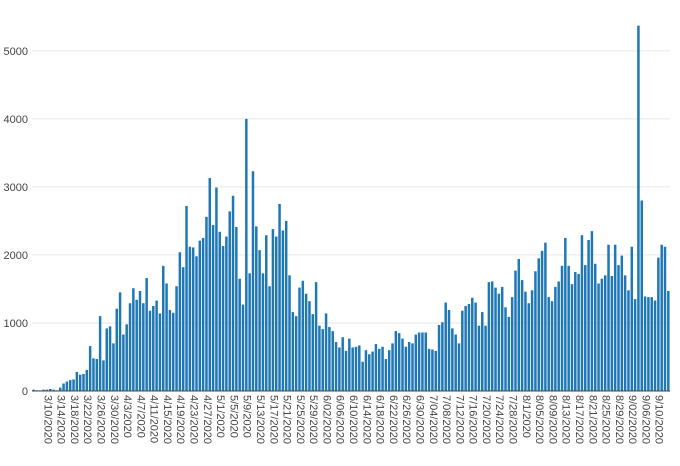 The width and height of the screenshot is (680, 466). Describe the element at coordinates (16, 324) in the screenshot. I see `y-tick-label: 1000` at that location.